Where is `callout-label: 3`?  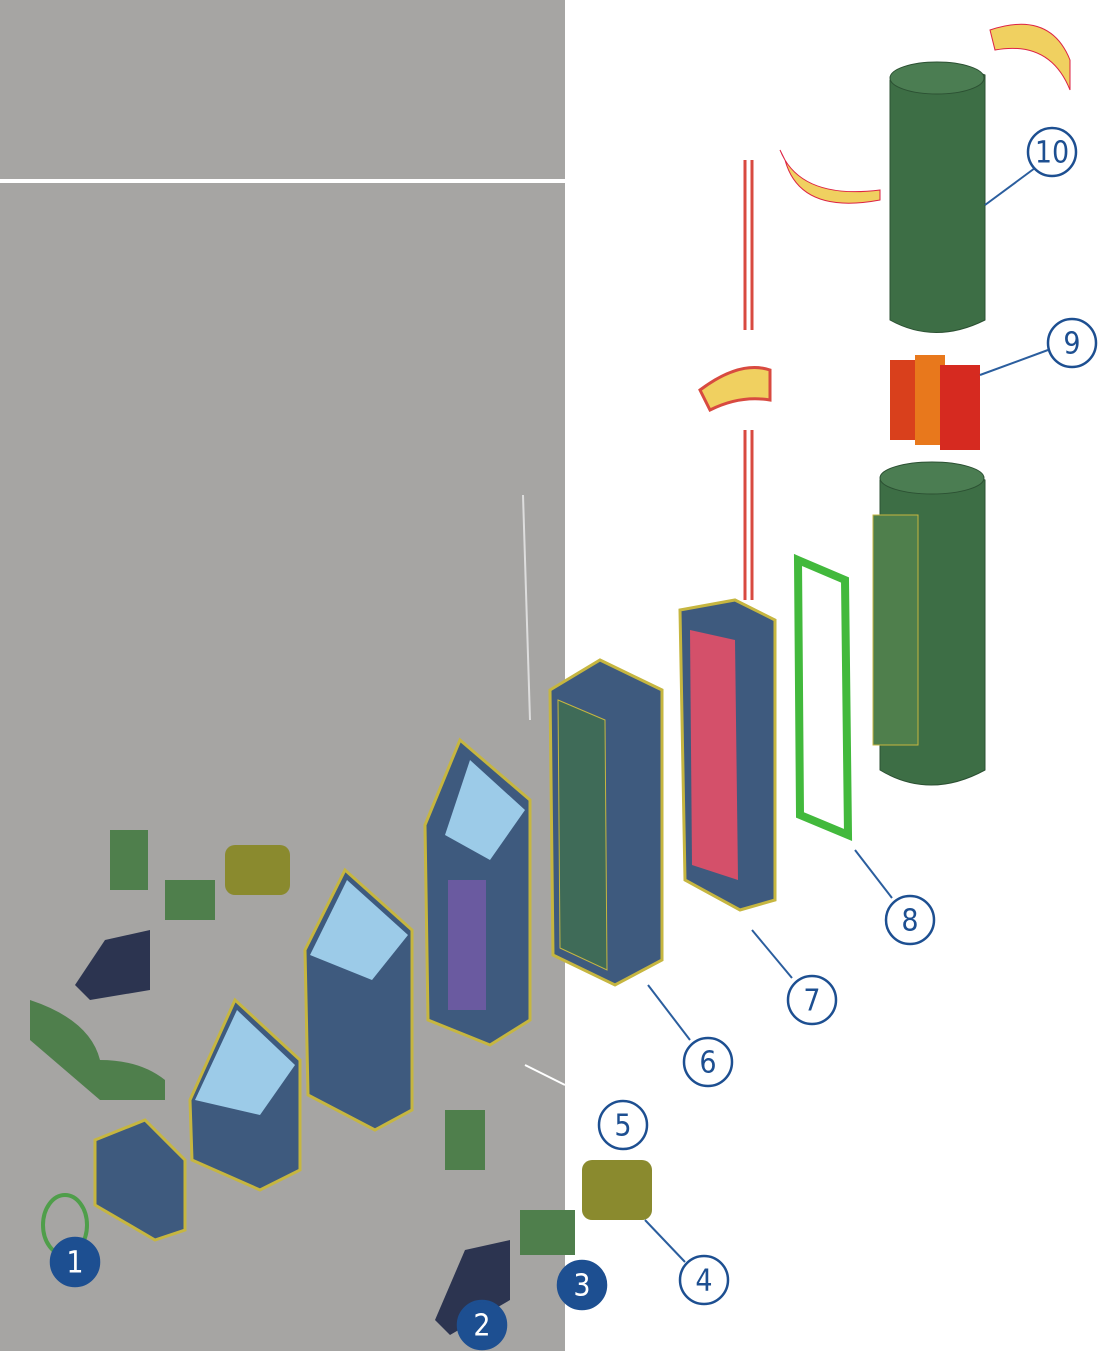
callout-label: 3 is located at coordinates (581, 1286).